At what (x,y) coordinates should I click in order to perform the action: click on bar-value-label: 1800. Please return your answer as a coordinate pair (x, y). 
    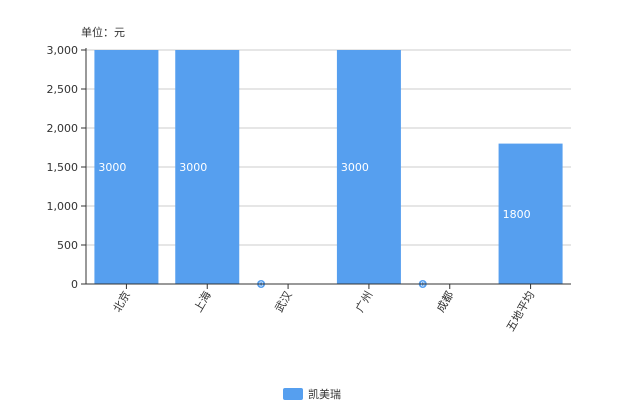
    Looking at the image, I should click on (517, 214).